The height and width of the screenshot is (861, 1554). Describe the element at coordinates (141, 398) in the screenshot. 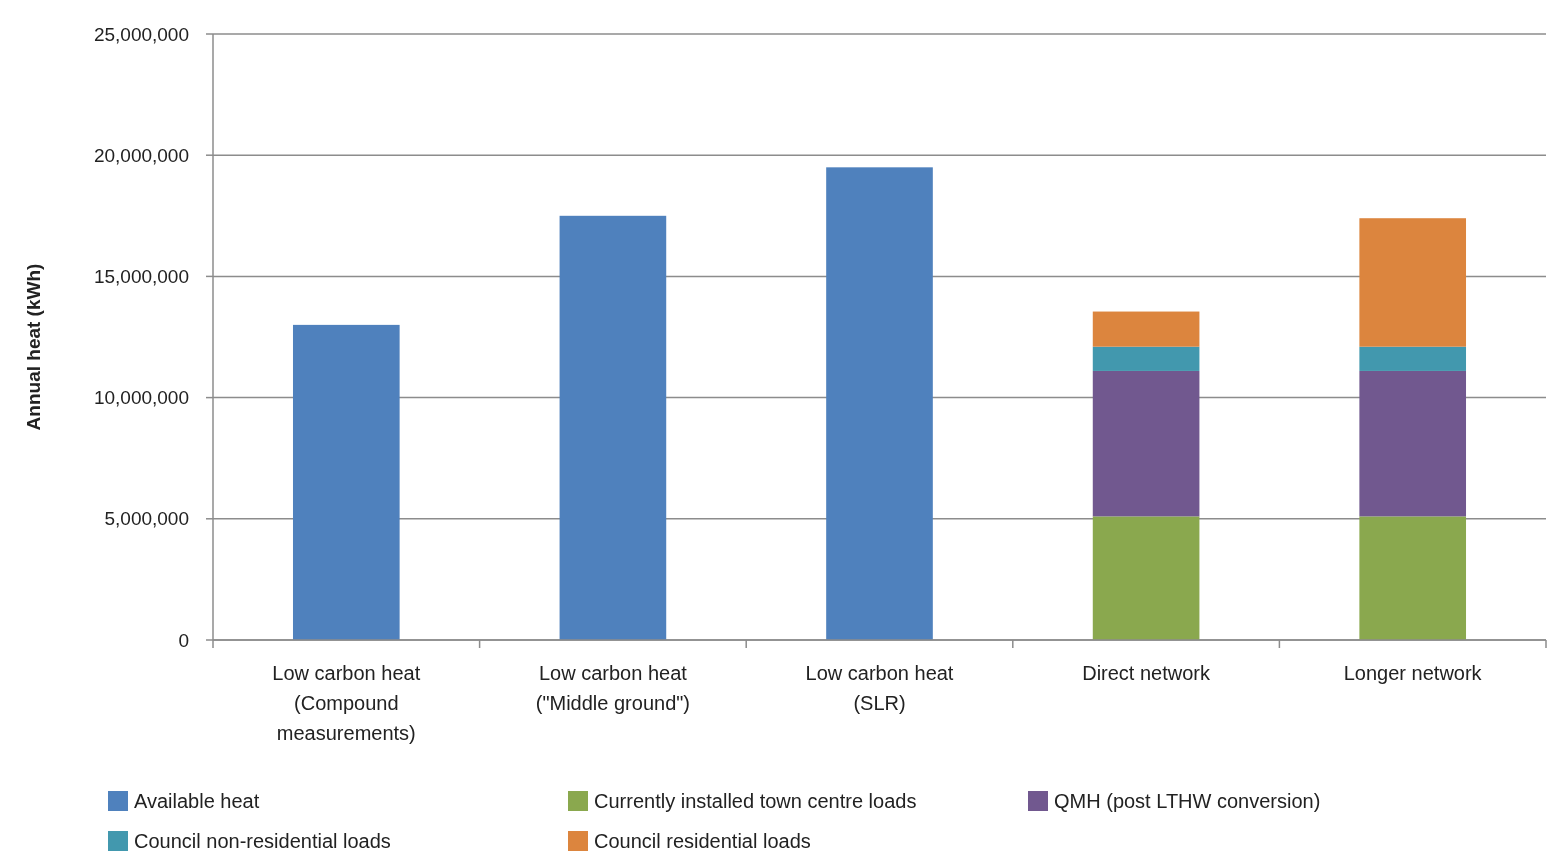

I see `y-tick-label: 10,000,000` at that location.